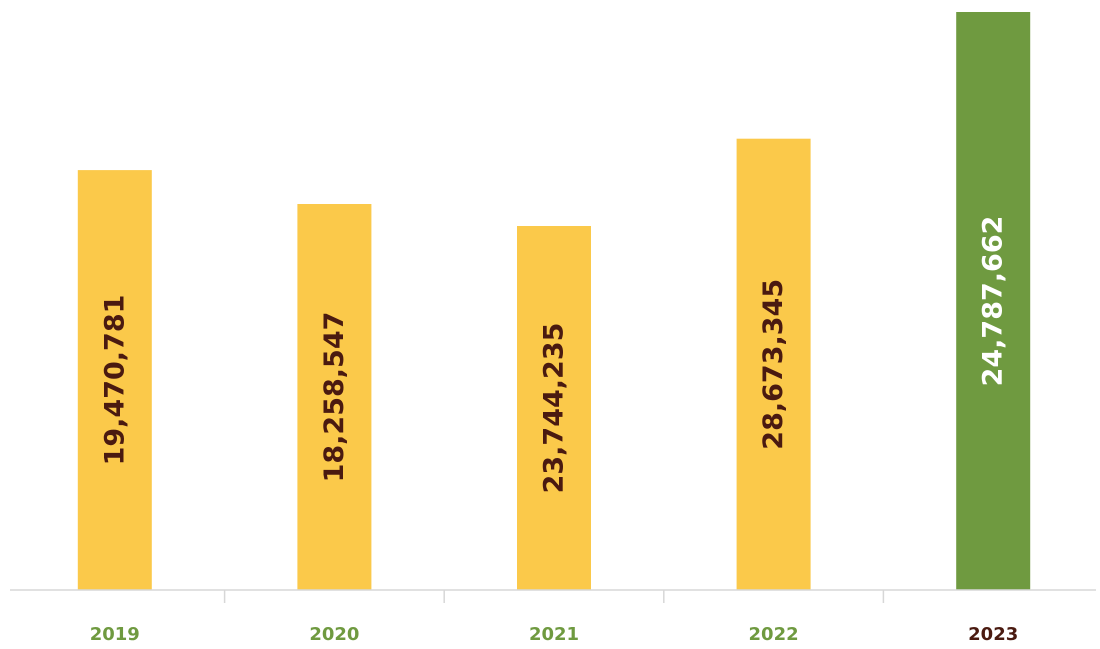 This screenshot has height=649, width=1100. I want to click on x-tick-label-2023: 2023, so click(993, 634).